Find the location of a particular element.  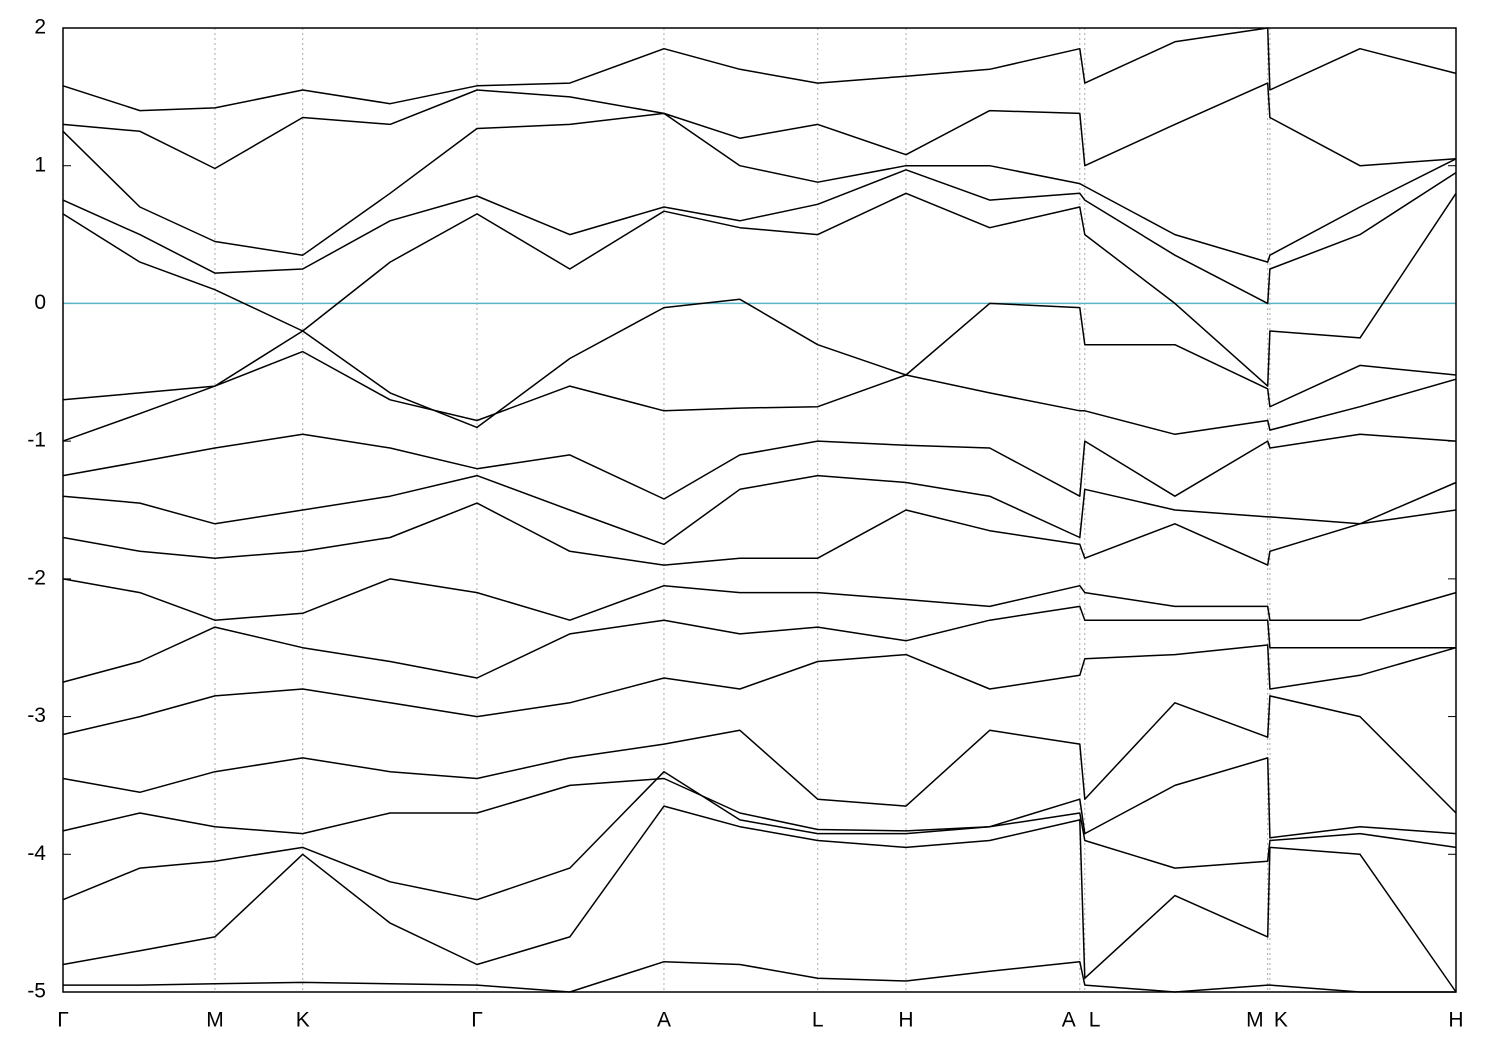

y-tick-label: -5 is located at coordinates (36, 991).